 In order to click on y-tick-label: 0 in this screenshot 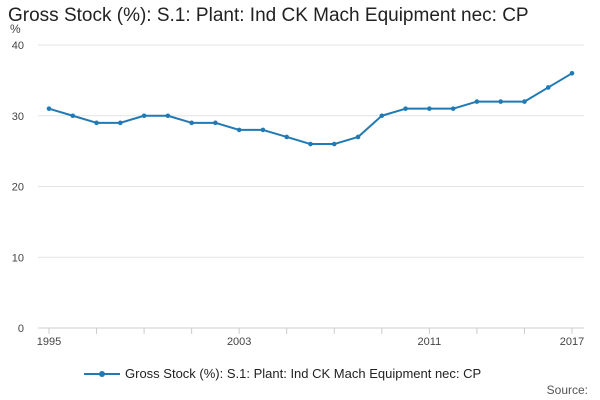, I will do `click(21, 329)`.